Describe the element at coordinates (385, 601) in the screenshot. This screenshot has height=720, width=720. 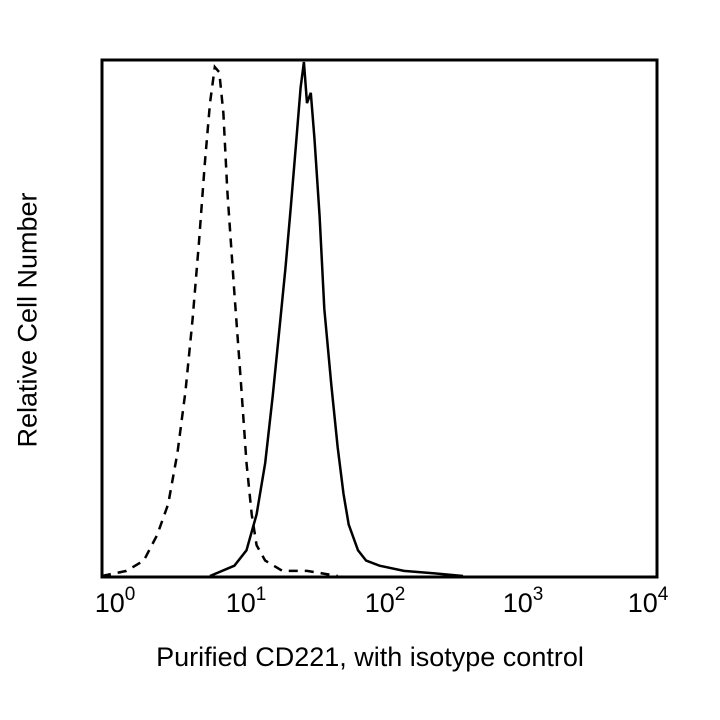
I see `x-tick-1e2: 10²` at that location.